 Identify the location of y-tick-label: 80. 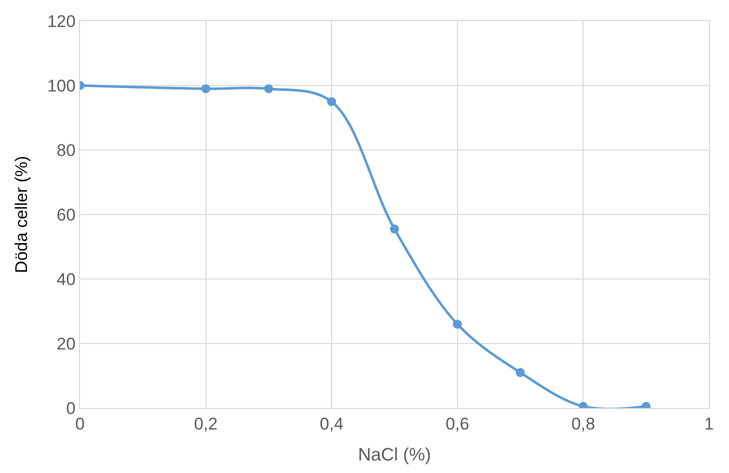
(66, 150).